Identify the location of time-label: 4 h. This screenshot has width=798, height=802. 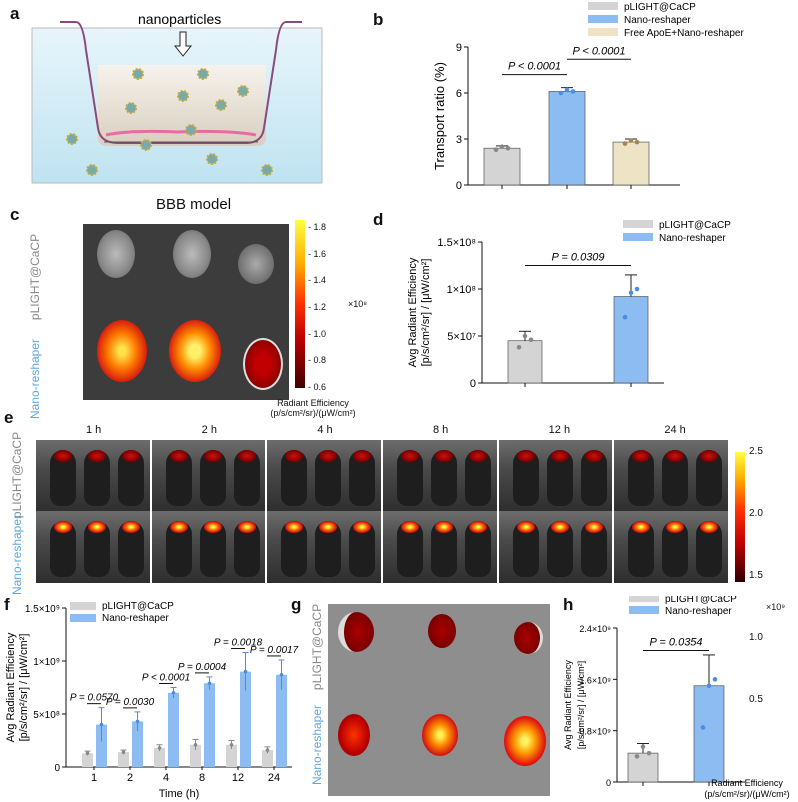
(325, 430).